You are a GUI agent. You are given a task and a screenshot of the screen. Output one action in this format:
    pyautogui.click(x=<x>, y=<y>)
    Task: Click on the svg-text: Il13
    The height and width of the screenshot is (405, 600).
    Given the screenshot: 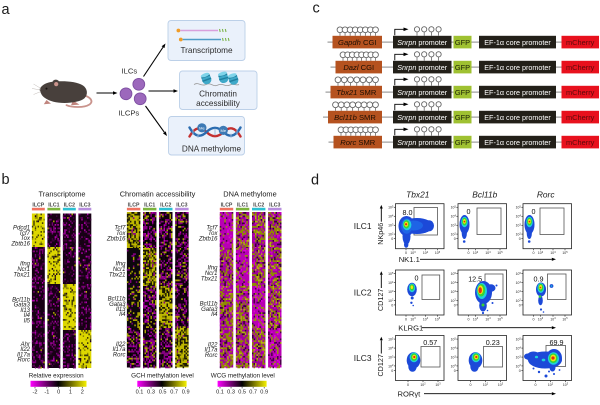 What is the action you would take?
    pyautogui.click(x=121, y=310)
    